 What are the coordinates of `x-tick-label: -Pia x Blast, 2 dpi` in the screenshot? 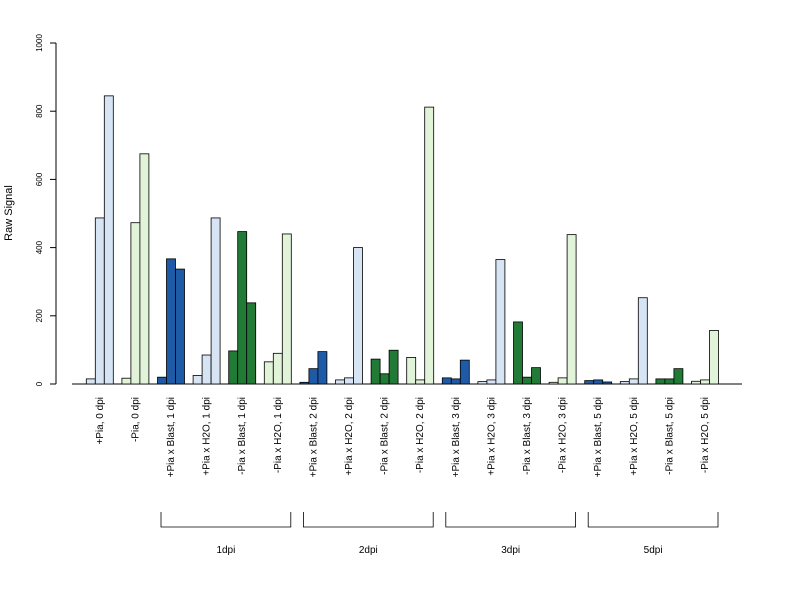 It's located at (385, 436).